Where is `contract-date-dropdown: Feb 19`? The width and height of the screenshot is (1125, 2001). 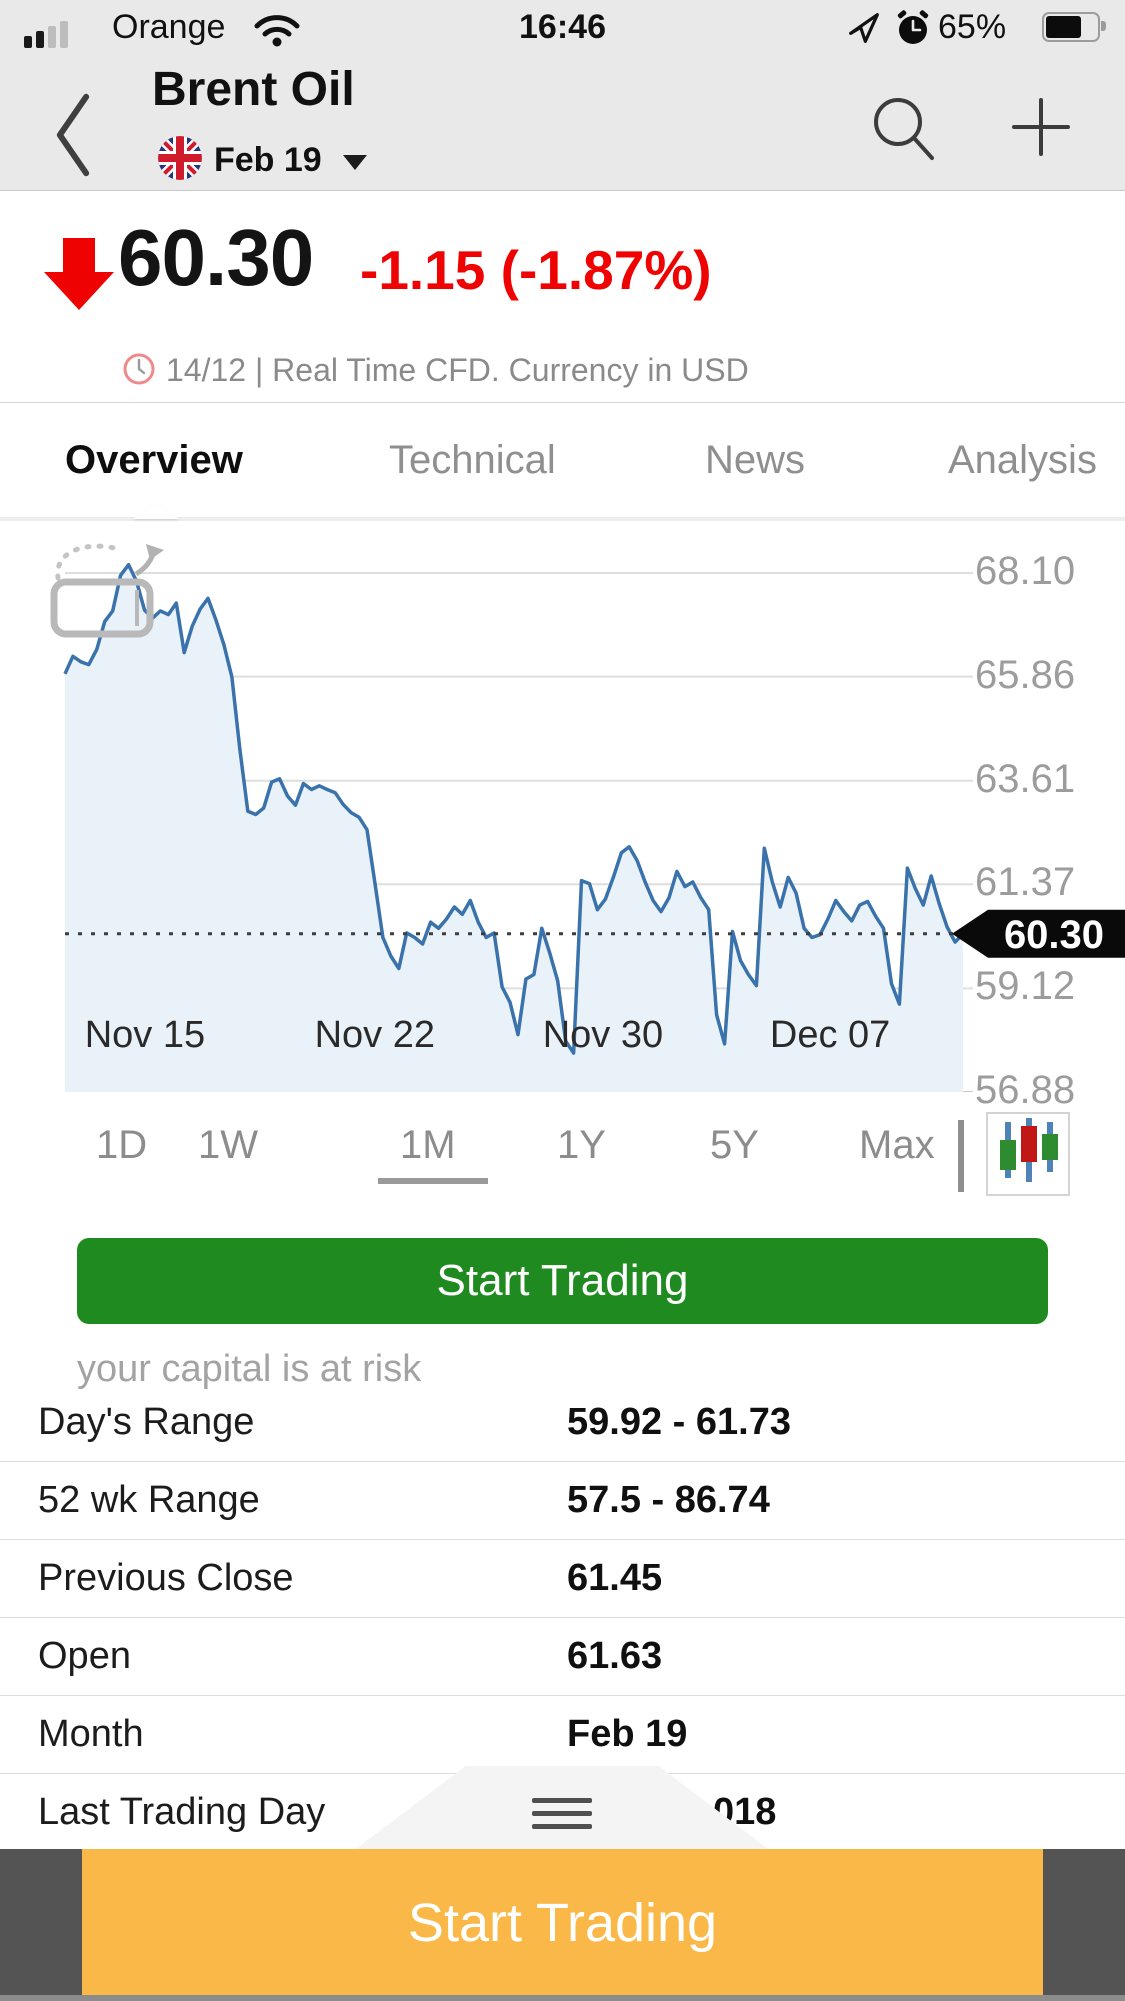 contract-date-dropdown: Feb 19 is located at coordinates (268, 160).